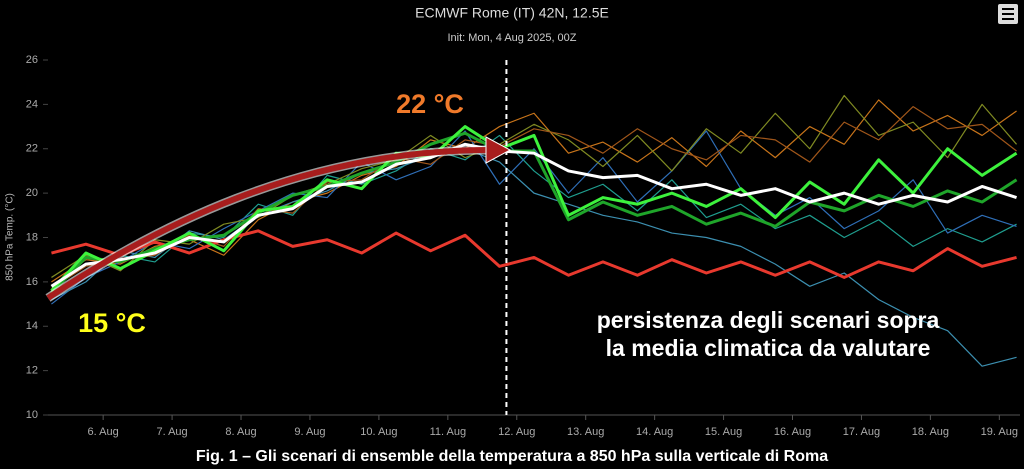 This screenshot has height=469, width=1024. Describe the element at coordinates (32, 326) in the screenshot. I see `y-tick-label: 14` at that location.